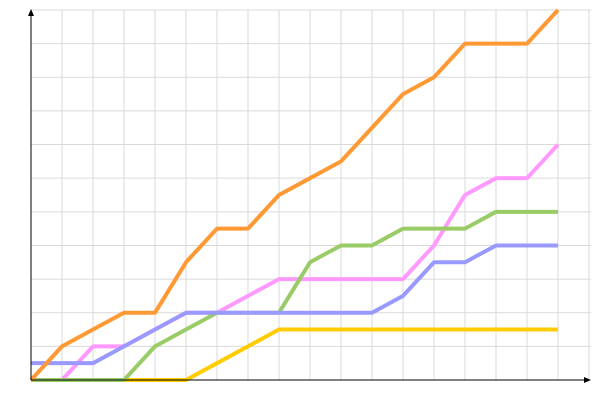 The width and height of the screenshot is (600, 400). I want to click on x-axis-arrow-icon, so click(587, 380).